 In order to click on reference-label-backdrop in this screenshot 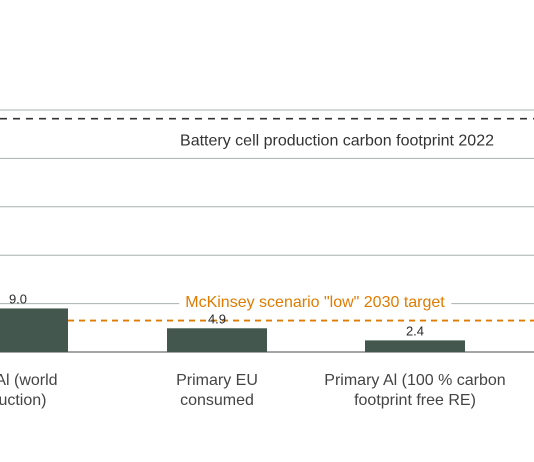, I will do `click(315, 302)`.